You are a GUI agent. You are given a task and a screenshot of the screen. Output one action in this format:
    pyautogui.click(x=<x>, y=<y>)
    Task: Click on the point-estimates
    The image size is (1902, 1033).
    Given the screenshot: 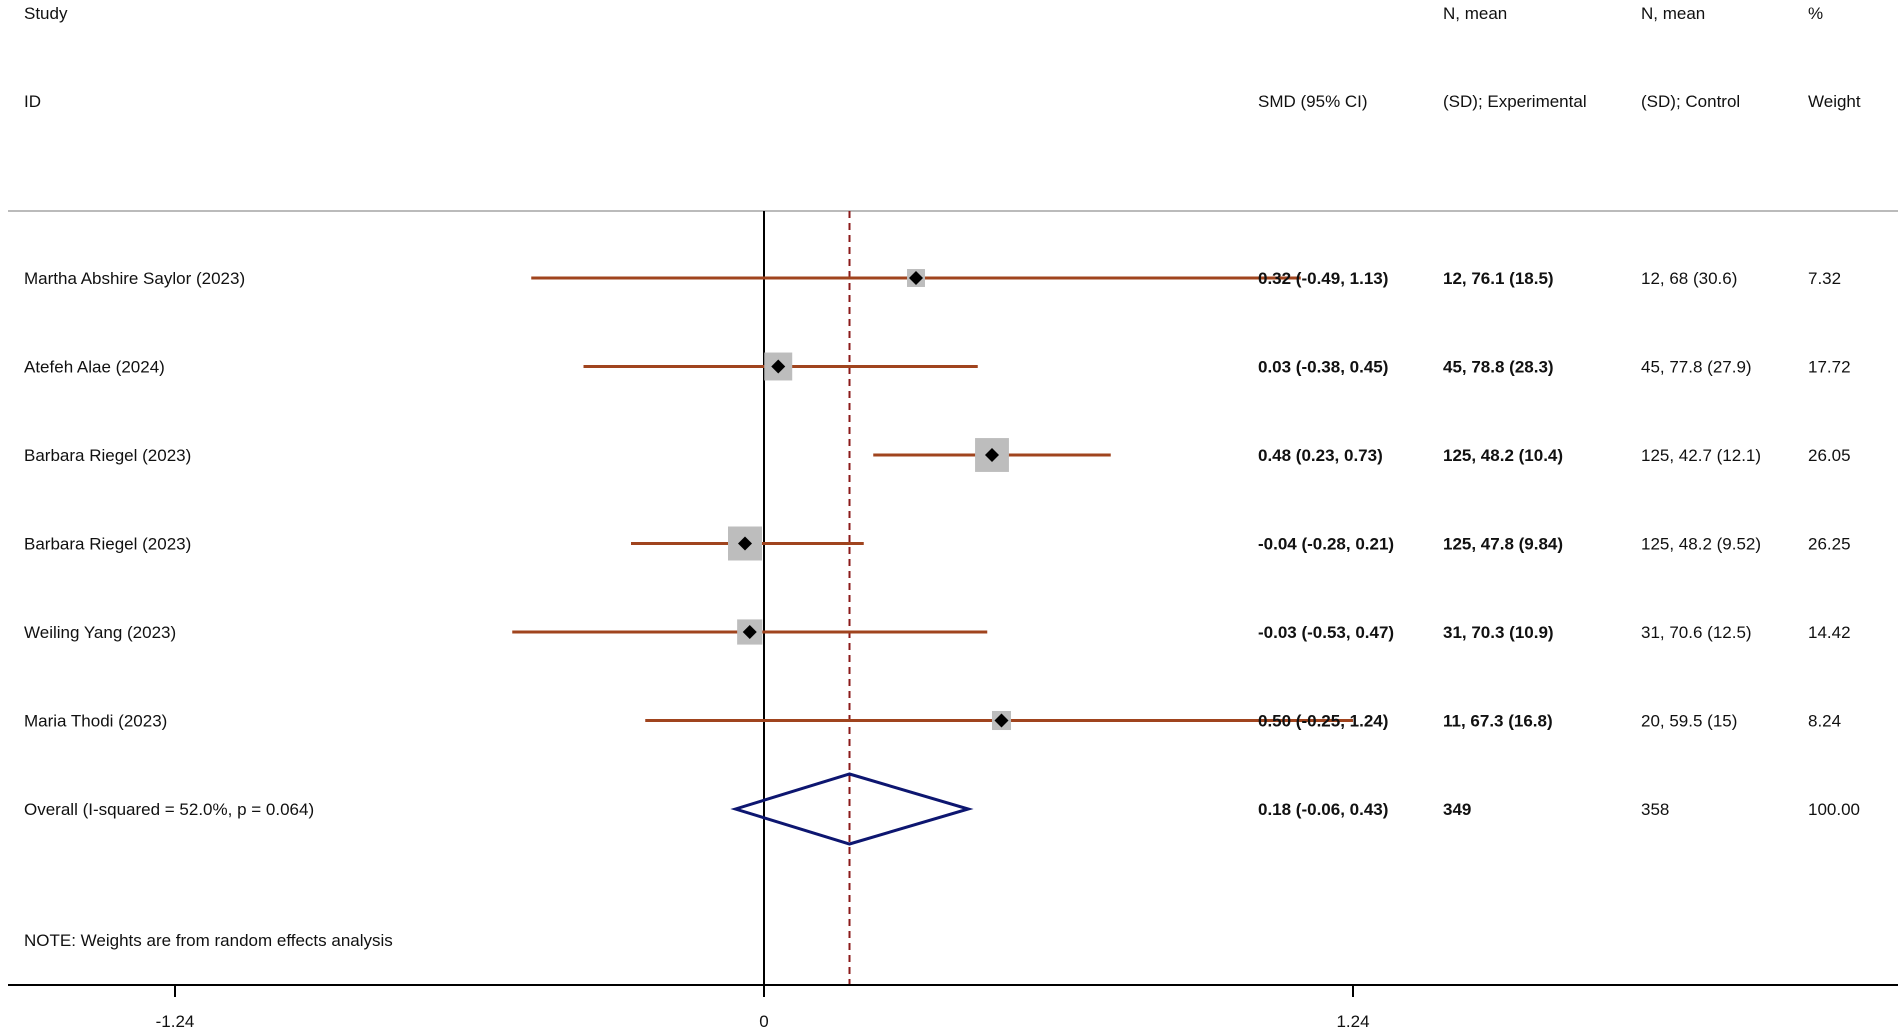 What is the action you would take?
    pyautogui.click(x=873, y=499)
    